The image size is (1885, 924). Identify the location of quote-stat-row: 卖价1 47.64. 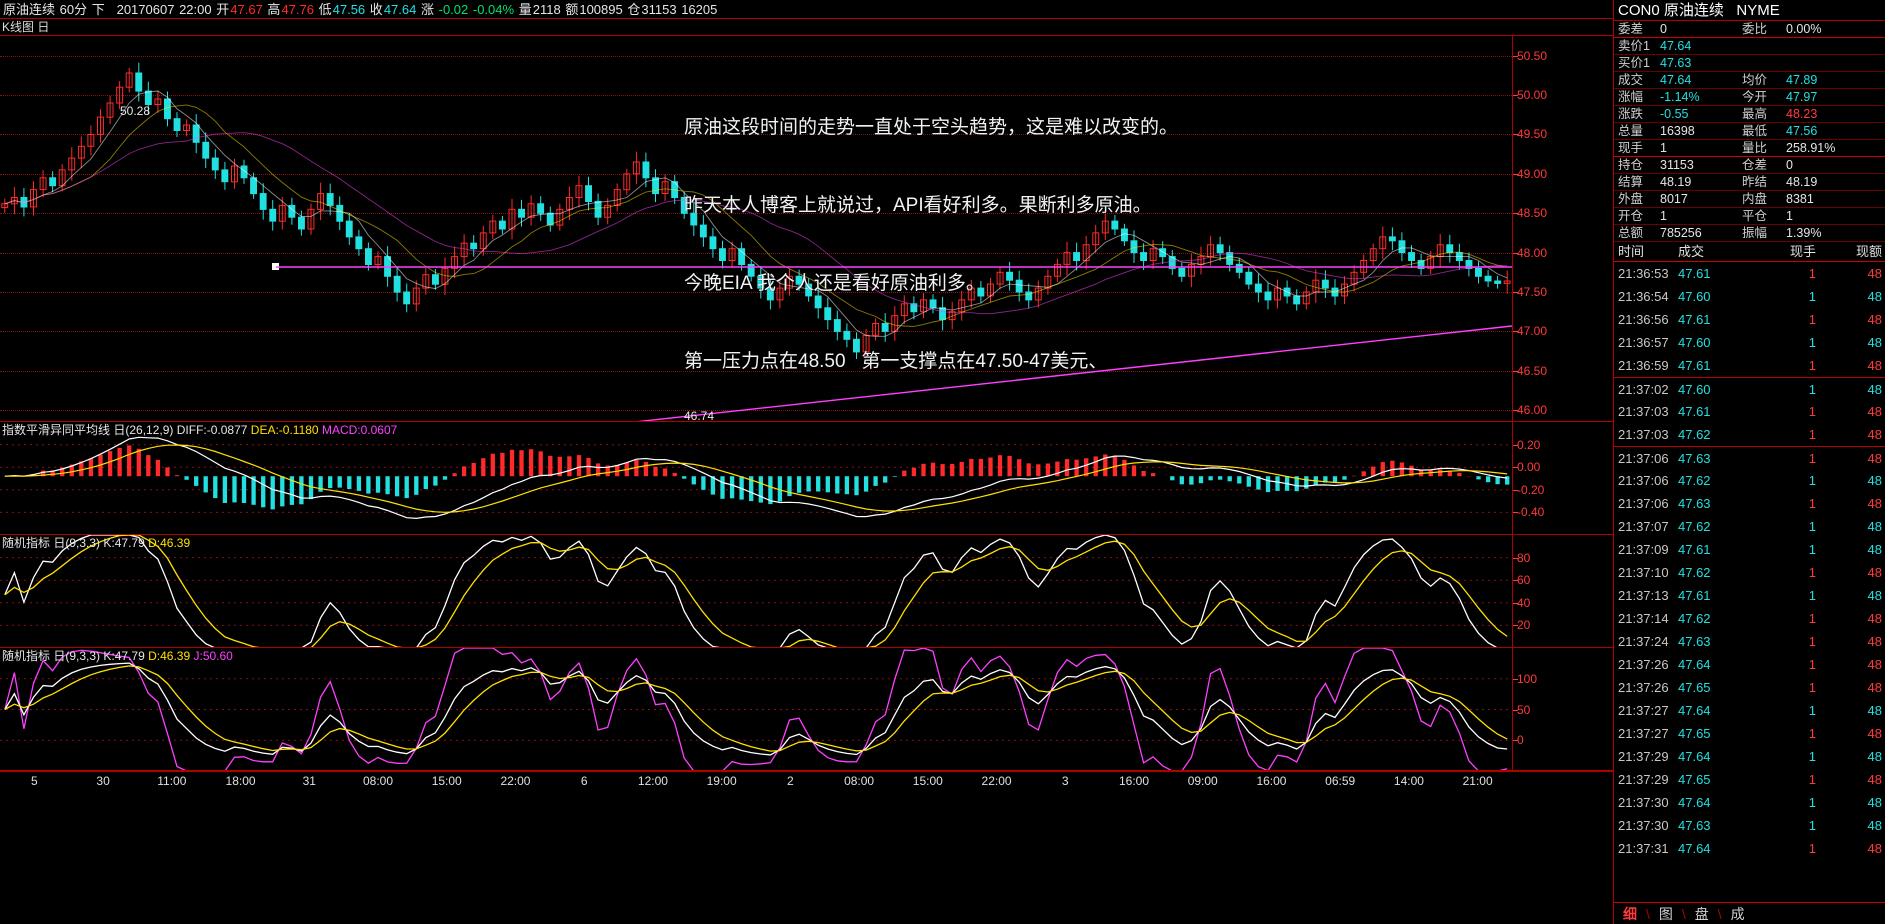
(1749, 46).